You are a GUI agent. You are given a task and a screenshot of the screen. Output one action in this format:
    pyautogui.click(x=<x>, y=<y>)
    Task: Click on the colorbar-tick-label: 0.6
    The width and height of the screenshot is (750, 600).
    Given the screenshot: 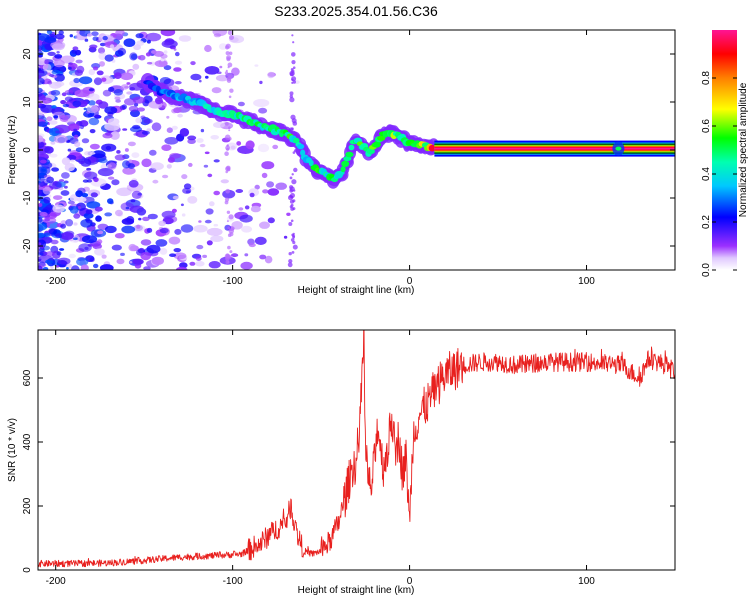 What is the action you would take?
    pyautogui.click(x=706, y=126)
    